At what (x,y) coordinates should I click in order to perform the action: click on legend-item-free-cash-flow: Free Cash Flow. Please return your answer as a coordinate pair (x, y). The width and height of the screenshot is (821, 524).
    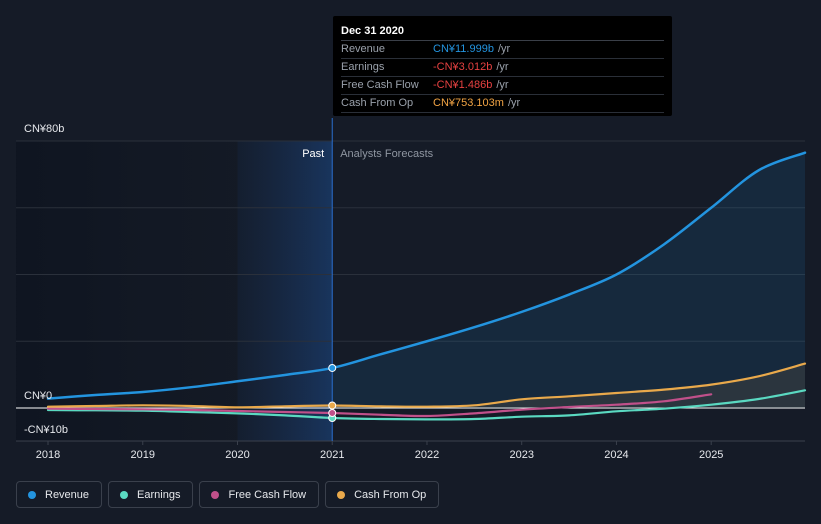
    Looking at the image, I should click on (259, 494).